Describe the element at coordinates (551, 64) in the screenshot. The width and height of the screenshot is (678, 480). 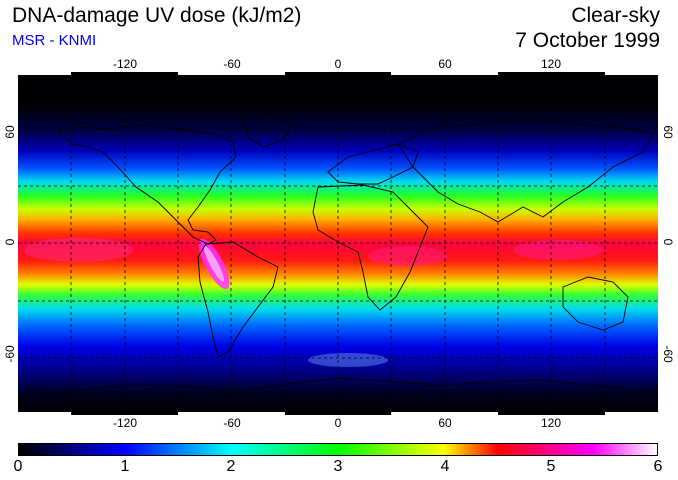
I see `lon-label-top-120: 120` at that location.